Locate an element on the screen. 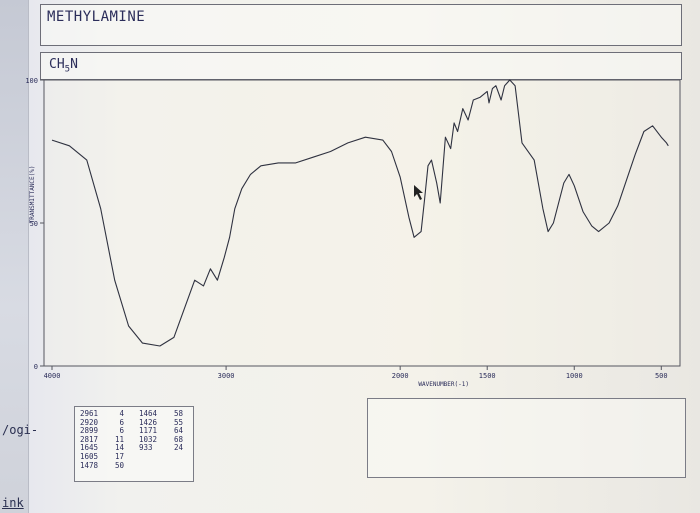 This screenshot has width=700, height=513. peak-transmittance: 14 is located at coordinates (119, 448).